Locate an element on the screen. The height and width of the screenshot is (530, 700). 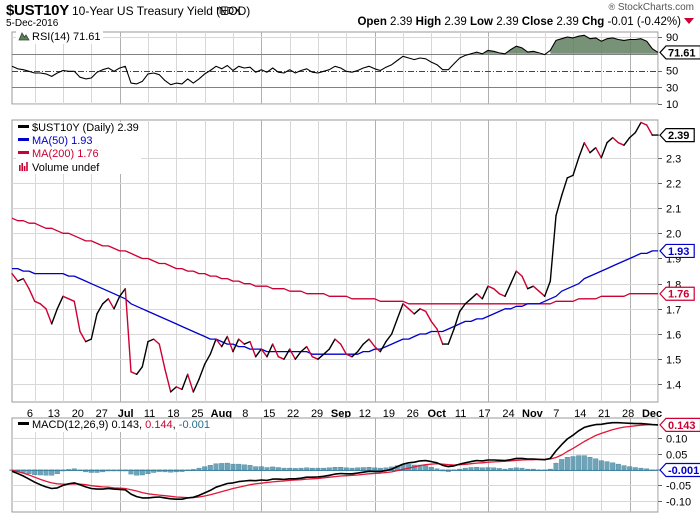
price-y-tick: 2.1 is located at coordinates (673, 210).